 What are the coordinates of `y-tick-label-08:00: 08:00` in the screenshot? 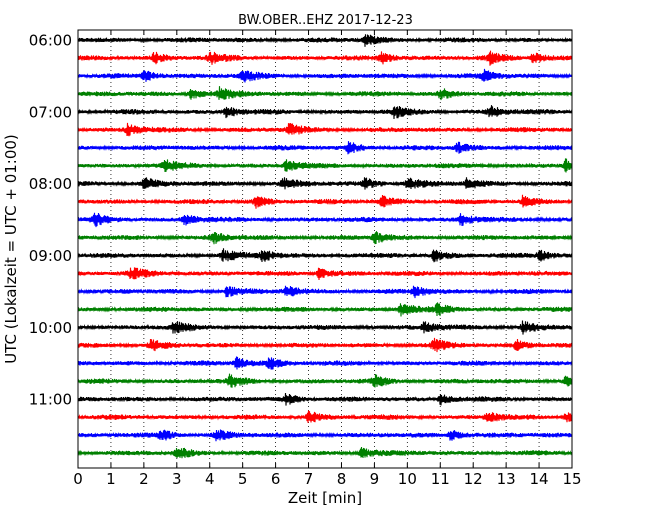 It's located at (50, 184).